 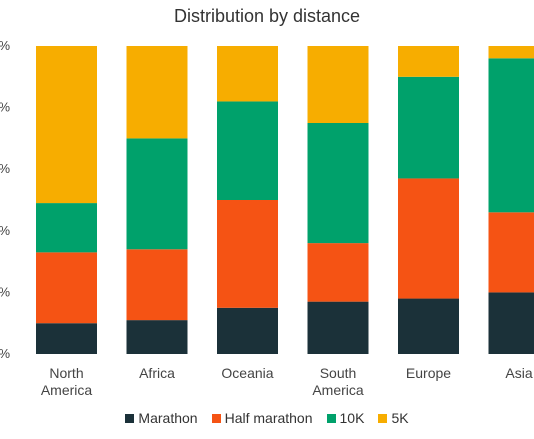 What do you see at coordinates (428, 373) in the screenshot?
I see `x-axis-label-4: Europe` at bounding box center [428, 373].